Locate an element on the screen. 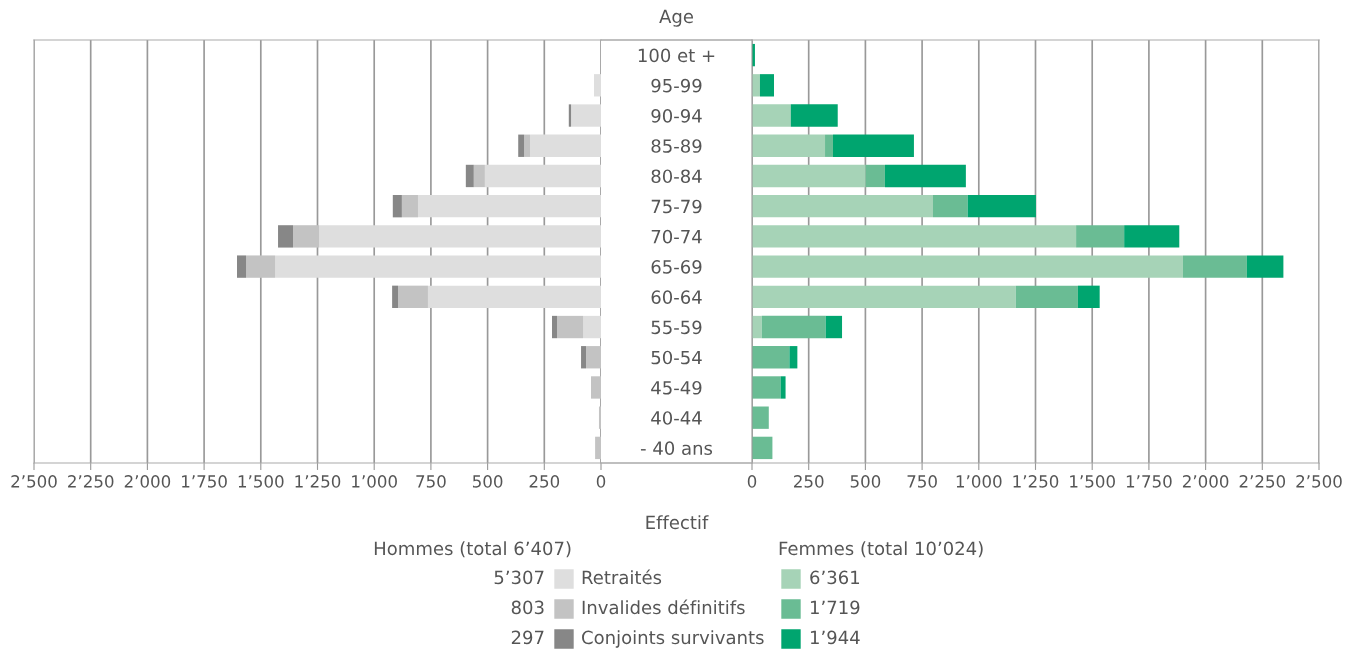  y-tick-label: 65-69 is located at coordinates (676, 267).